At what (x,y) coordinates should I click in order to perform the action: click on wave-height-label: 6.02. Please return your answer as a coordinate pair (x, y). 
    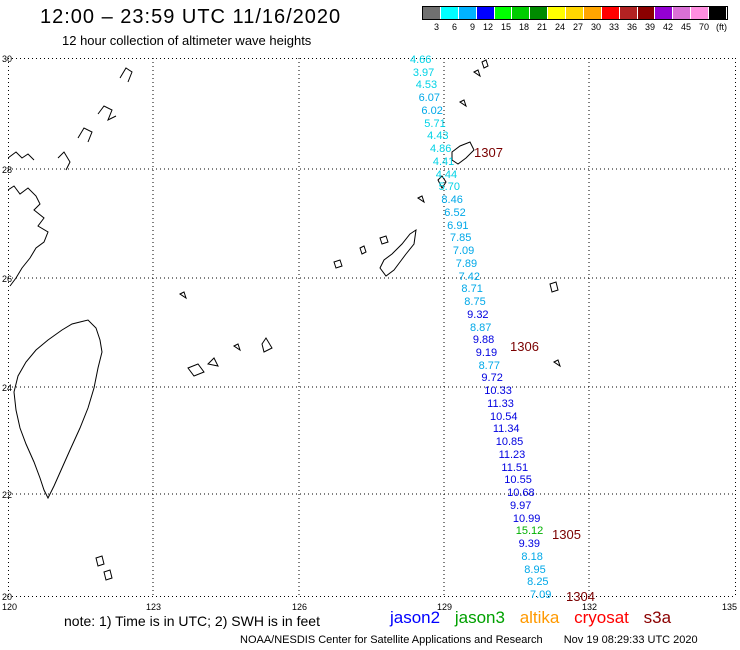
    Looking at the image, I should click on (432, 110).